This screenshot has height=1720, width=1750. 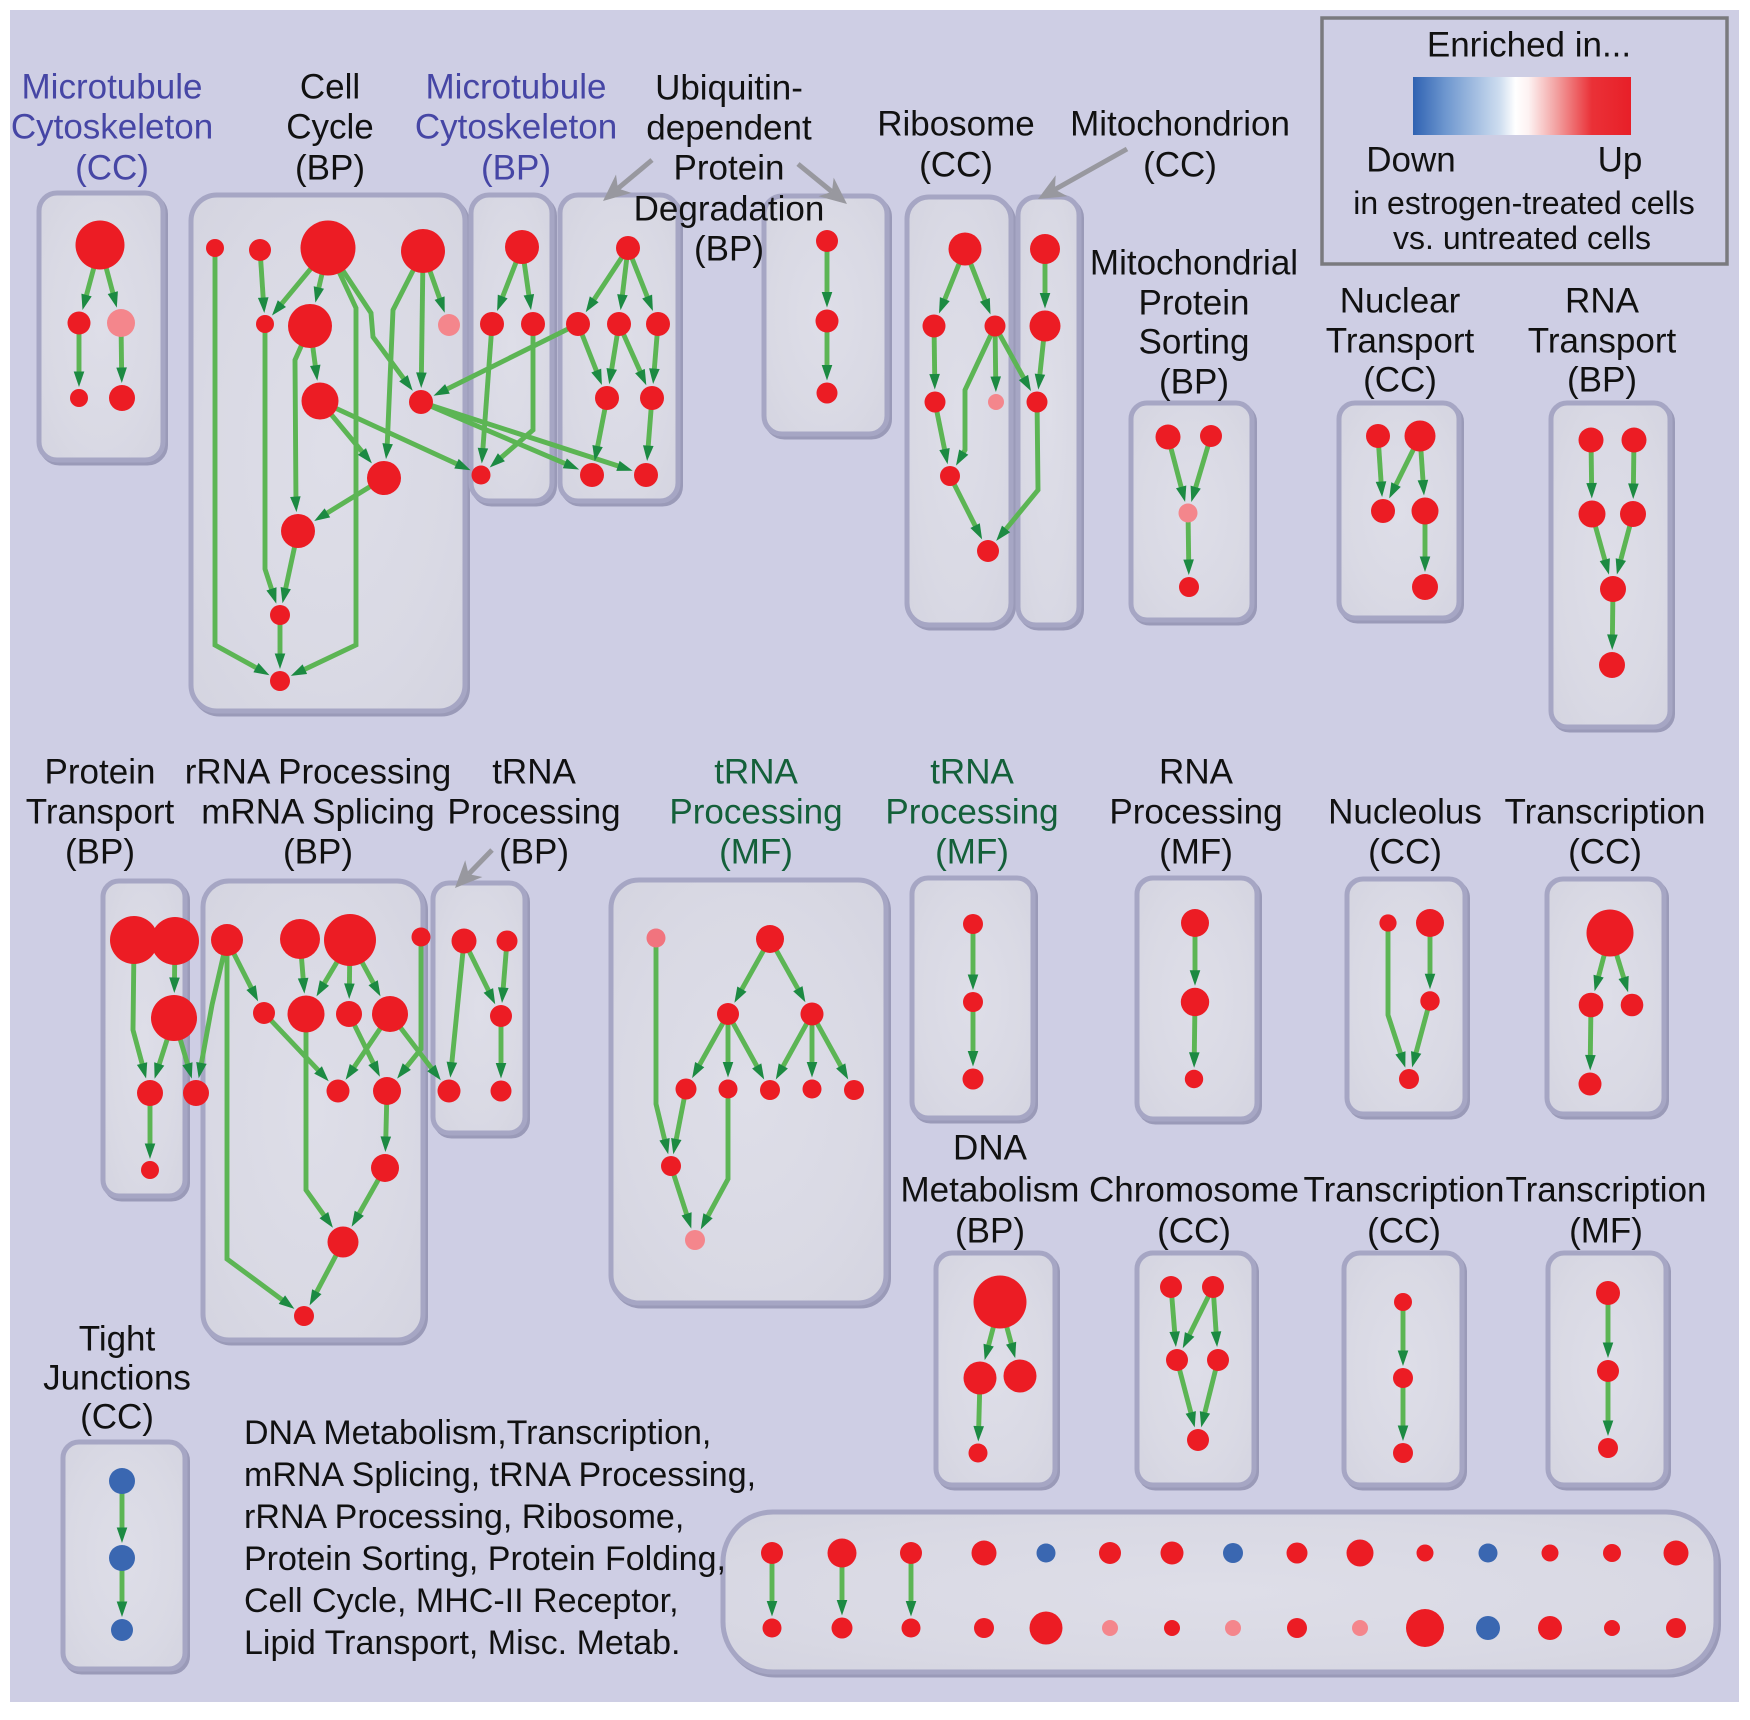 I want to click on svg-text: in estrogen-treated cells, so click(x=1524, y=203).